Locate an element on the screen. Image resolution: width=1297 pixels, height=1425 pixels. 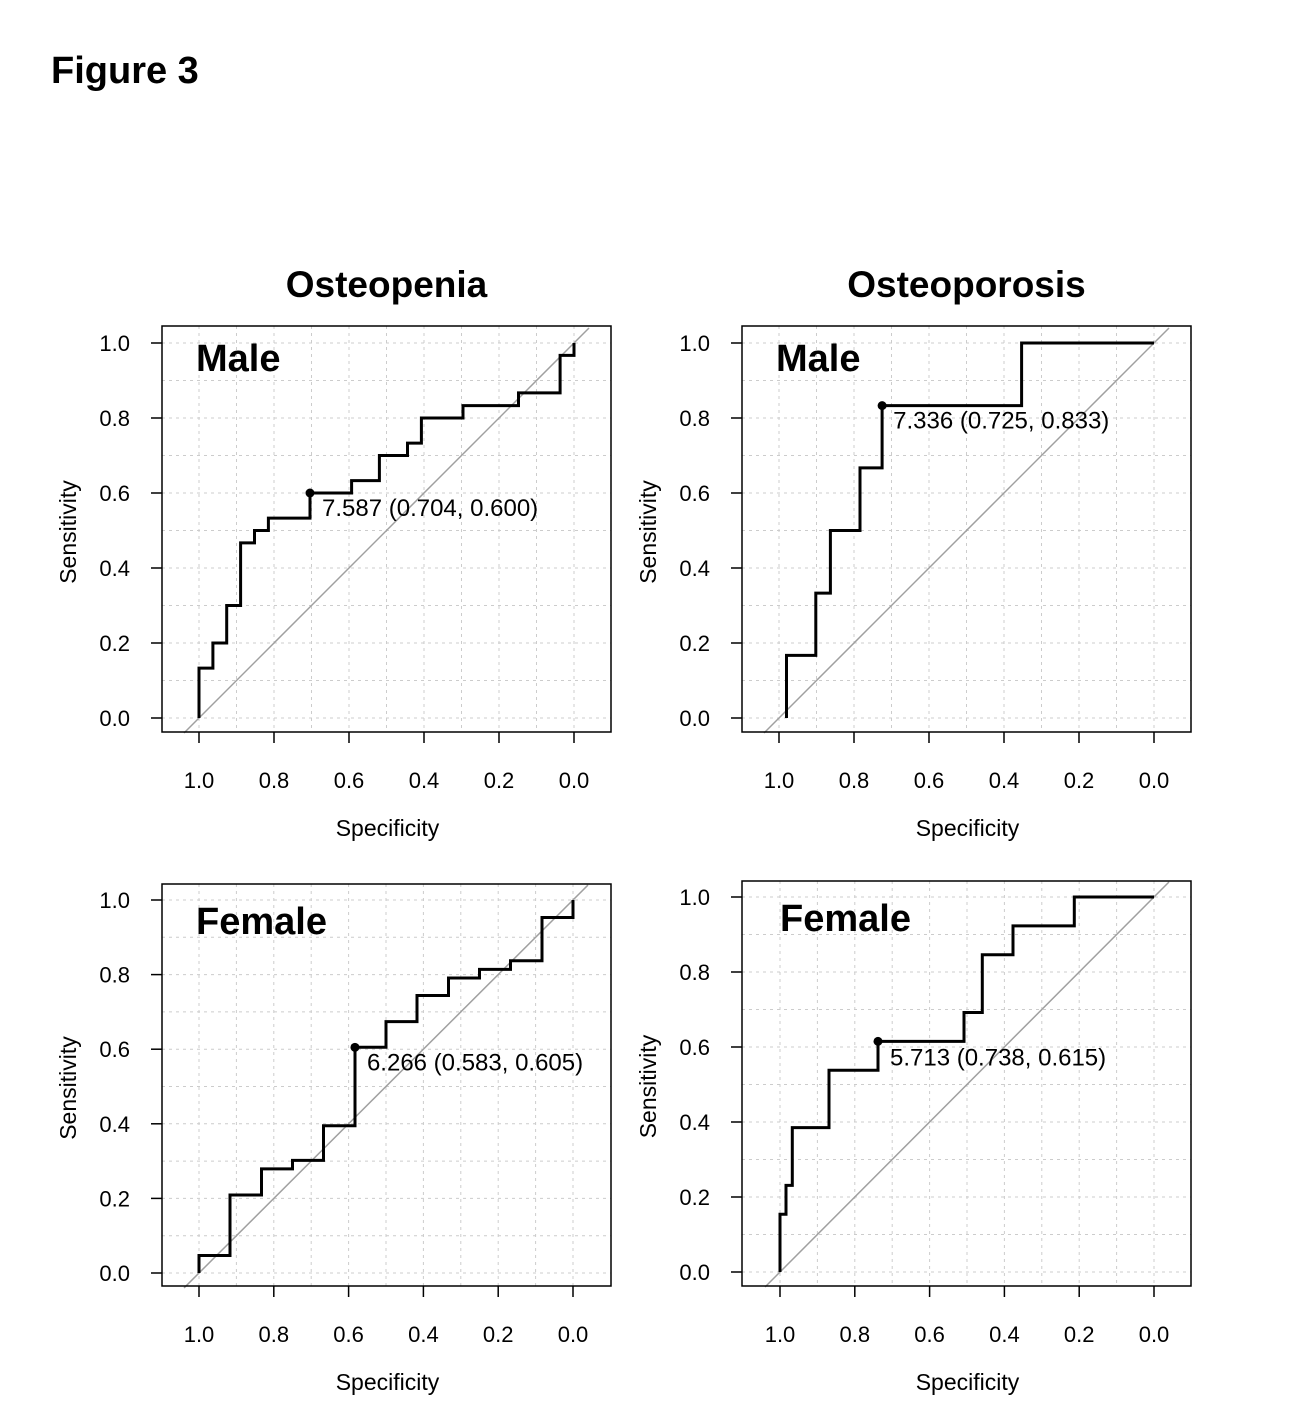
figure-title: Figure 3 is located at coordinates (125, 71).